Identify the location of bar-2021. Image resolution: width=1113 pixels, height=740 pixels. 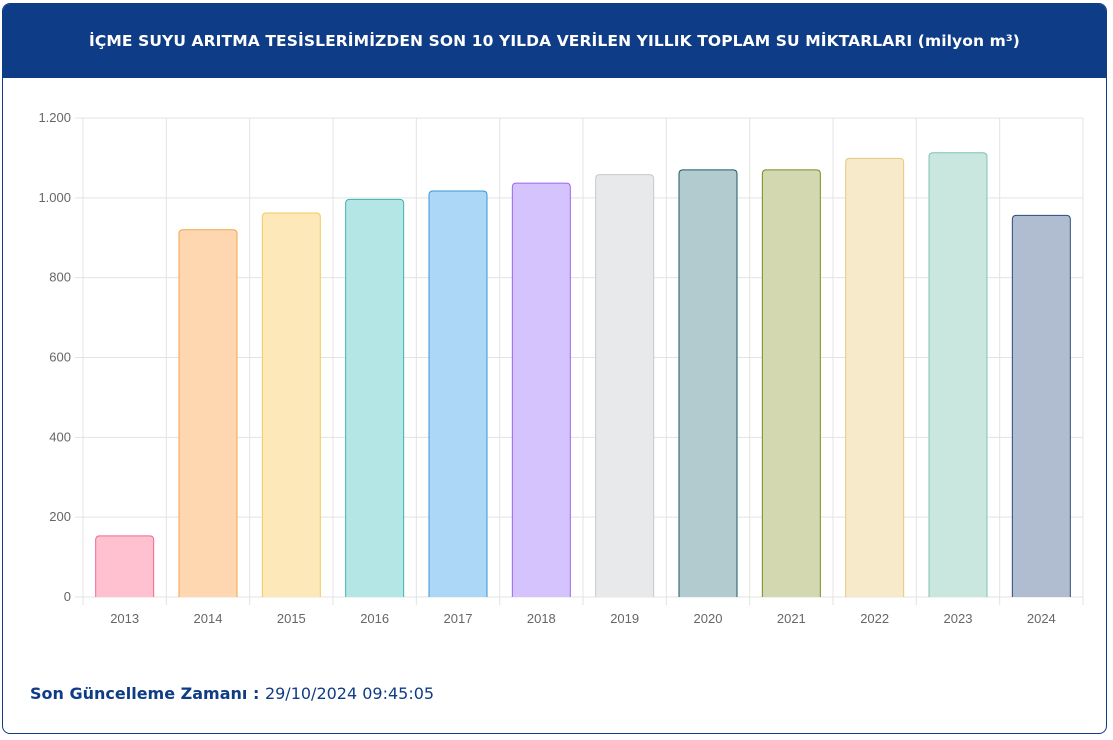
(791, 383).